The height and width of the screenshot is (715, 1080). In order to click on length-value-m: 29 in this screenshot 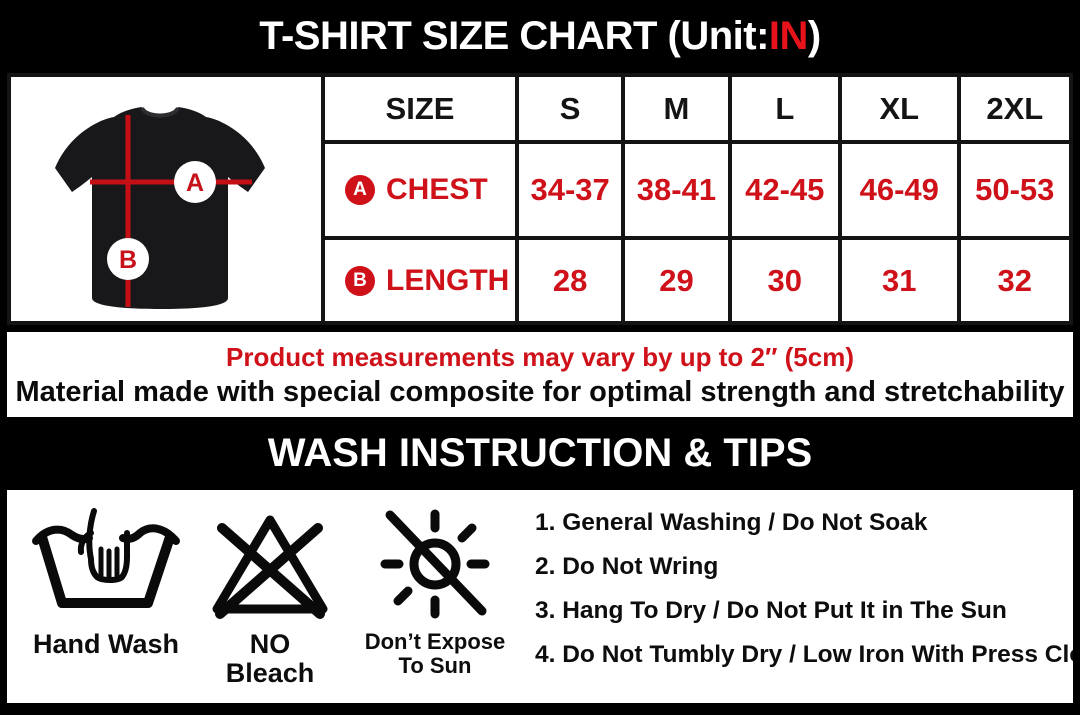, I will do `click(676, 280)`.